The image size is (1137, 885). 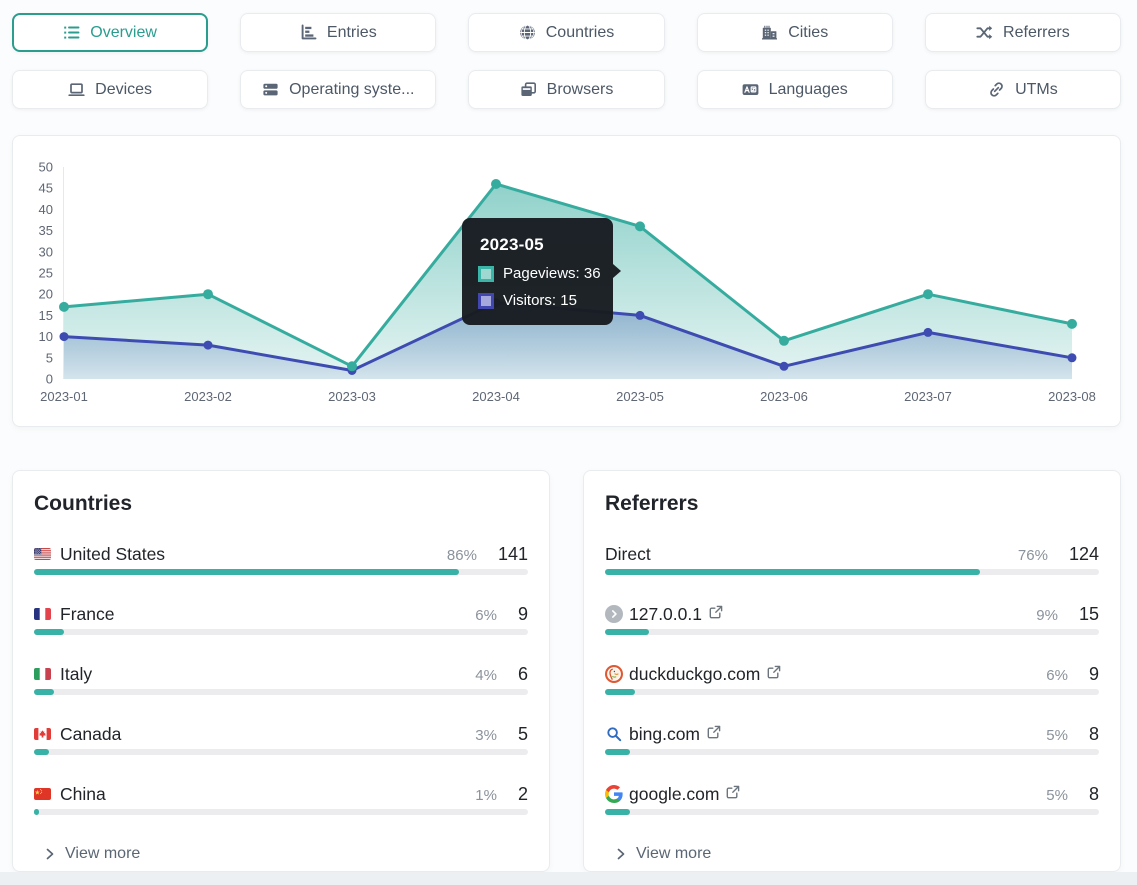 What do you see at coordinates (46, 336) in the screenshot?
I see `svg-text: 10` at bounding box center [46, 336].